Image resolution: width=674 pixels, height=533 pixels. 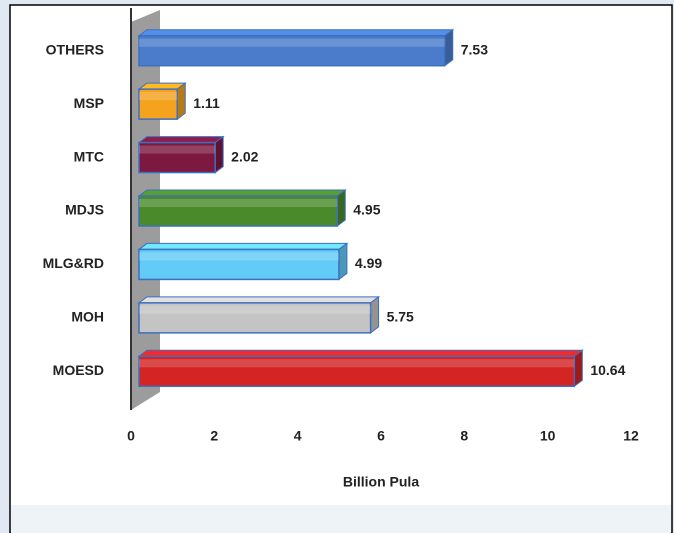 I want to click on y-tick-label: OTHERS, so click(x=75, y=49).